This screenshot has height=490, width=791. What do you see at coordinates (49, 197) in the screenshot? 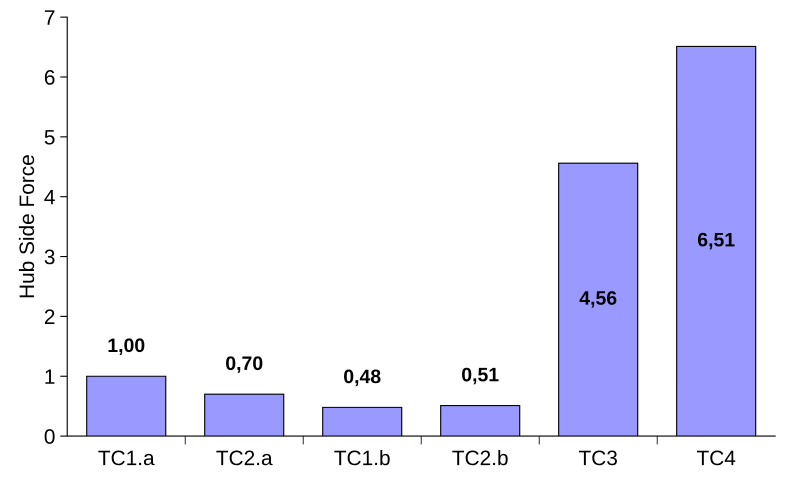
I see `y-tick-label: 4` at bounding box center [49, 197].